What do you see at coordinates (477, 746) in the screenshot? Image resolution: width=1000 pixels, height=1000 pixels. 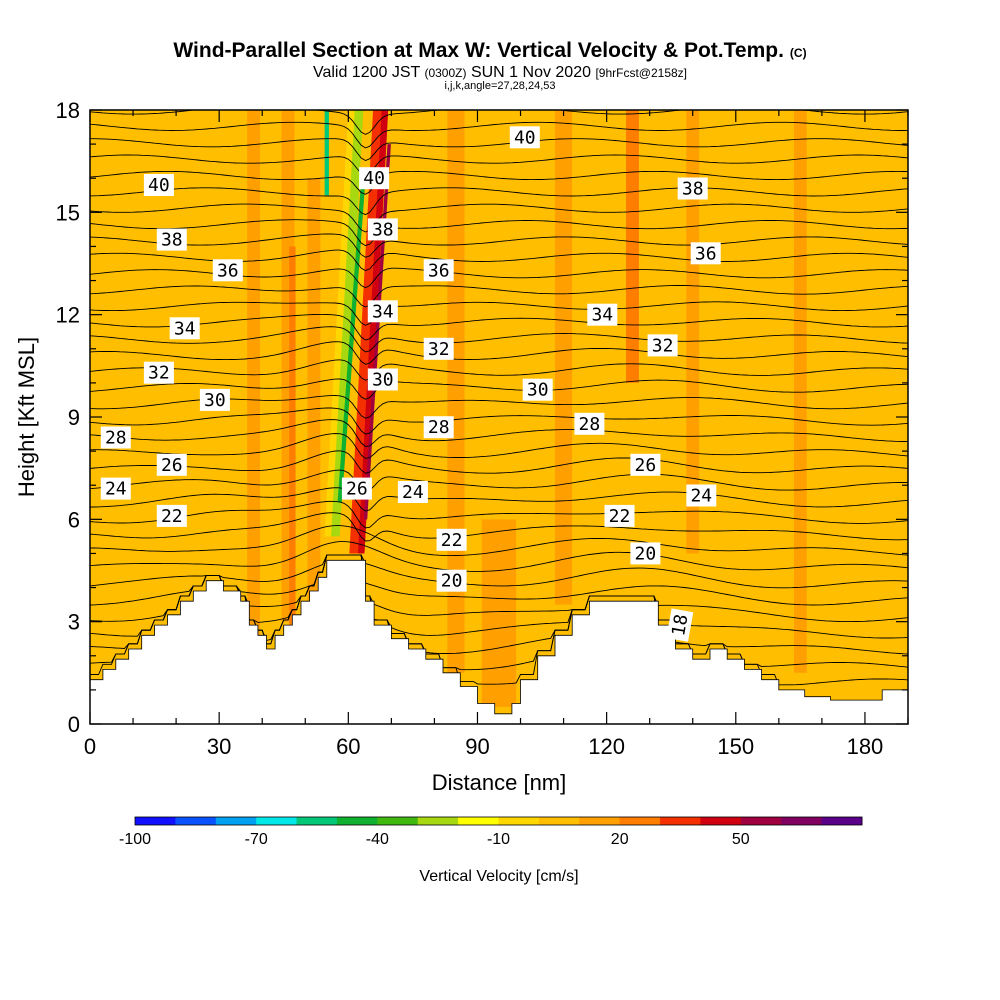 I see `x-tick-label: 90` at bounding box center [477, 746].